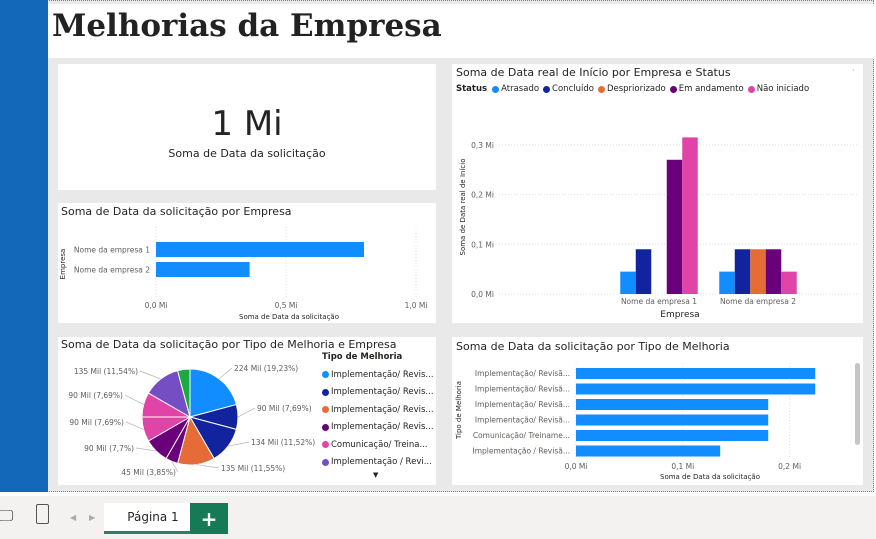 The width and height of the screenshot is (876, 539). I want to click on title-banner, so click(461, 31).